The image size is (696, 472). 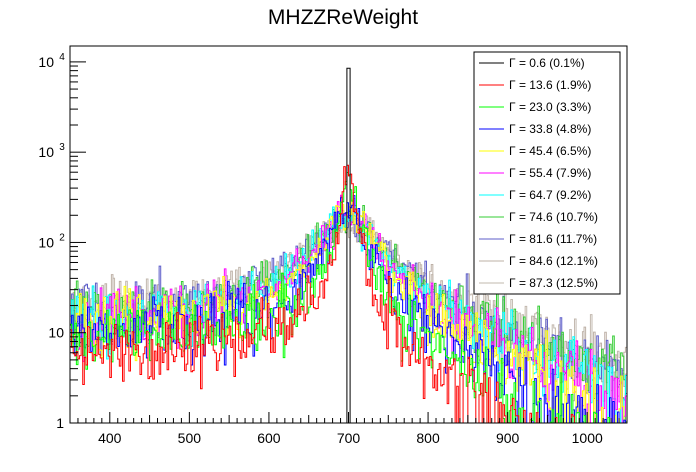 I want to click on x-tick-label-400: 400, so click(x=110, y=438).